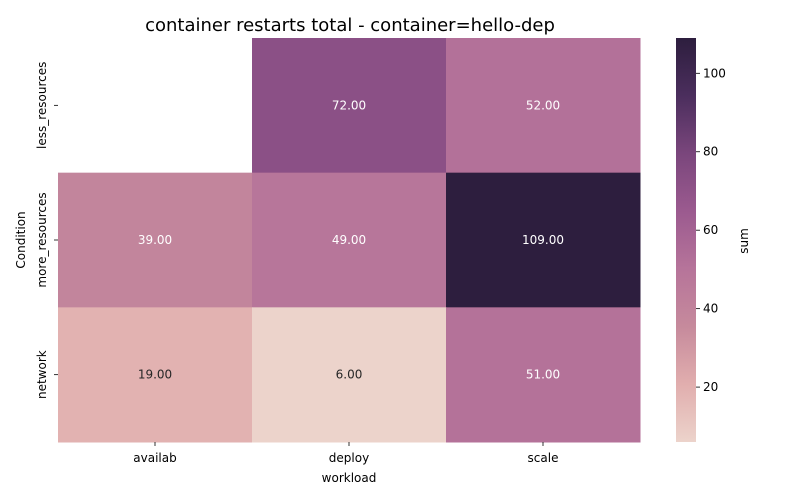 The image size is (800, 500). What do you see at coordinates (42, 374) in the screenshot?
I see `y-tick-label: network` at bounding box center [42, 374].